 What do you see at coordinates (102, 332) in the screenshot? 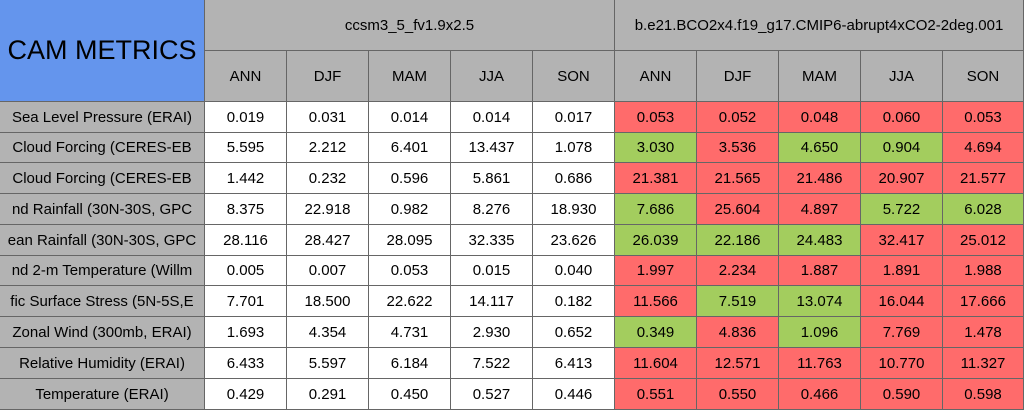
I see `row-label: Zonal Wind (300mb, ERAI)` at bounding box center [102, 332].